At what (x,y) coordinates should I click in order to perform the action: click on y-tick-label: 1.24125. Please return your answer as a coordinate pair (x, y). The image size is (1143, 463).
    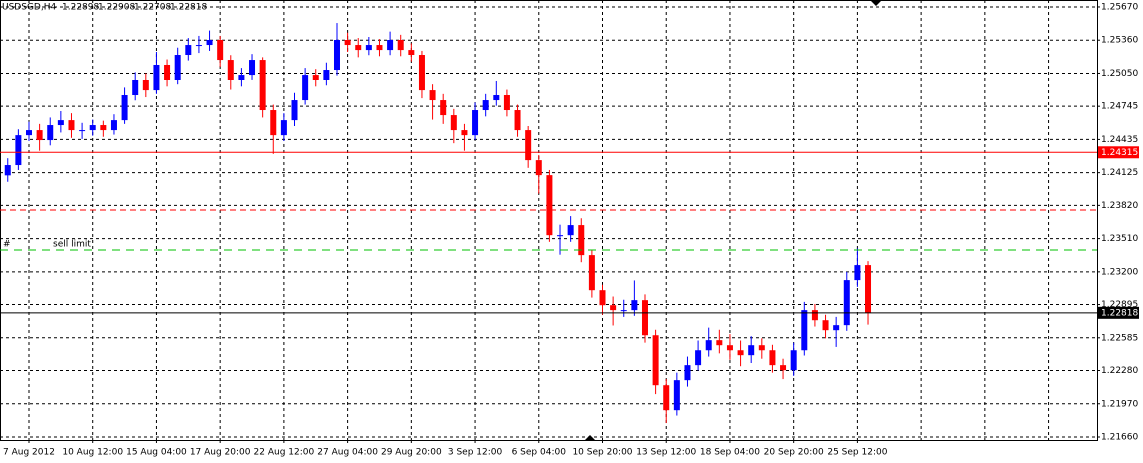
    Looking at the image, I should click on (1119, 173).